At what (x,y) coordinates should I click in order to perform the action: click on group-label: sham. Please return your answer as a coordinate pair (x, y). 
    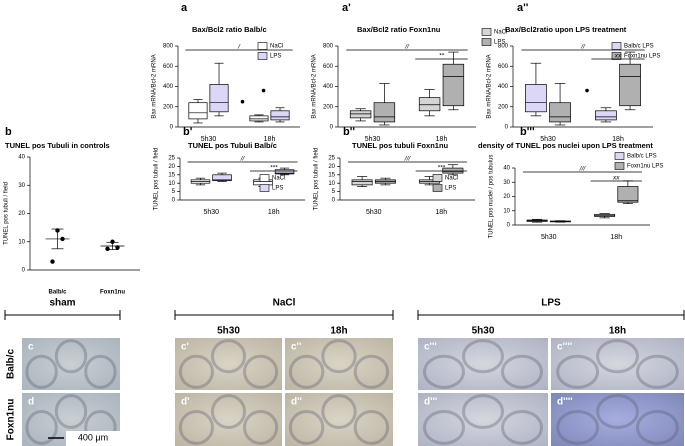
    Looking at the image, I should click on (62, 303).